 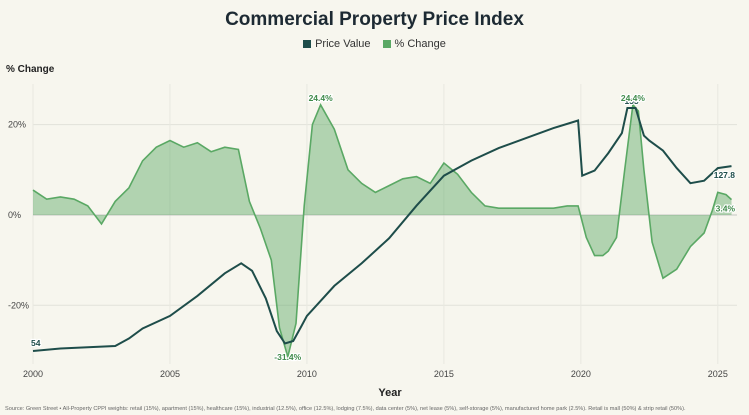 What do you see at coordinates (170, 374) in the screenshot?
I see `x-tick-label: 2005` at bounding box center [170, 374].